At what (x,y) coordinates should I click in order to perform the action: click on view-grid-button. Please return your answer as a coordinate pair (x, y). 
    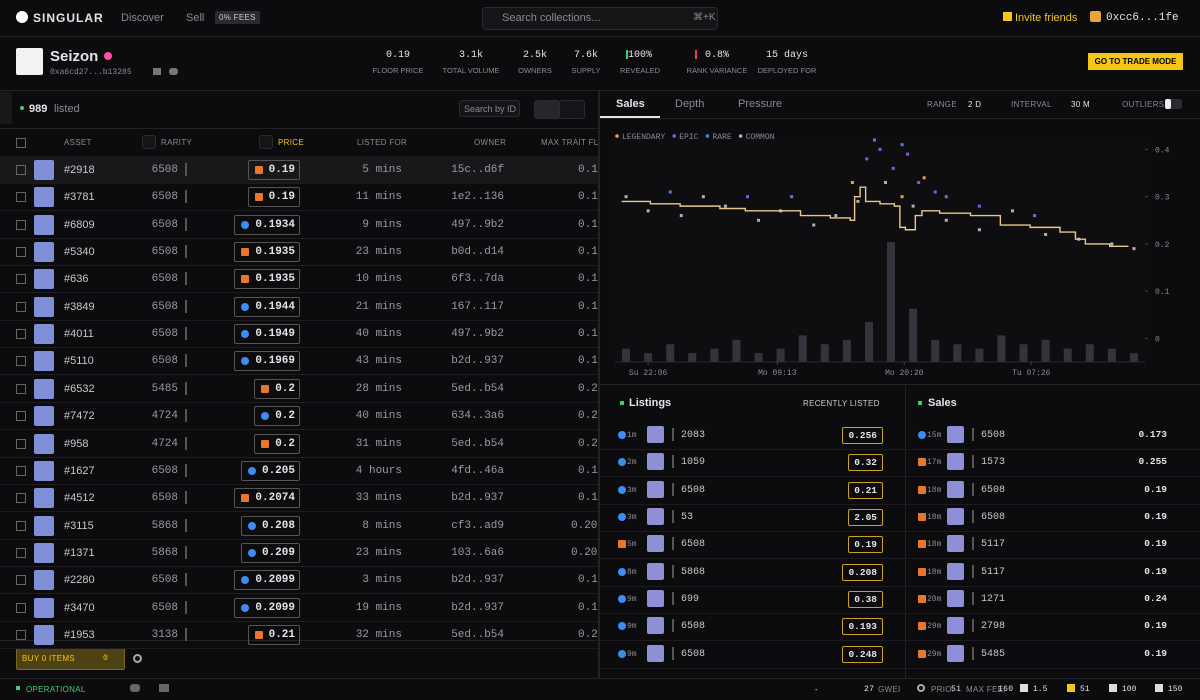
    Looking at the image, I should click on (572, 109).